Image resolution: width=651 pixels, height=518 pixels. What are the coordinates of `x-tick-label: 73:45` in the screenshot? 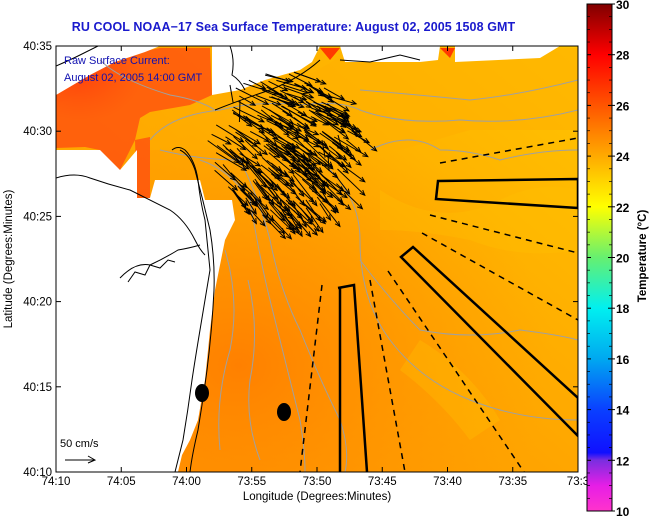 It's located at (382, 482).